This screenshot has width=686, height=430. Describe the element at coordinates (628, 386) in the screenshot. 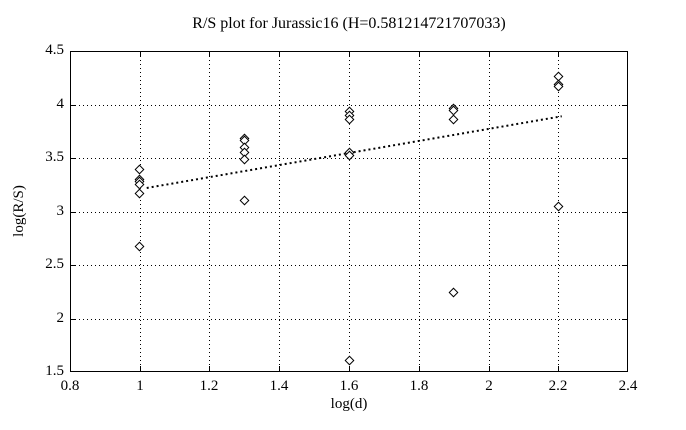

I see `x-tick-label: 2.4` at that location.